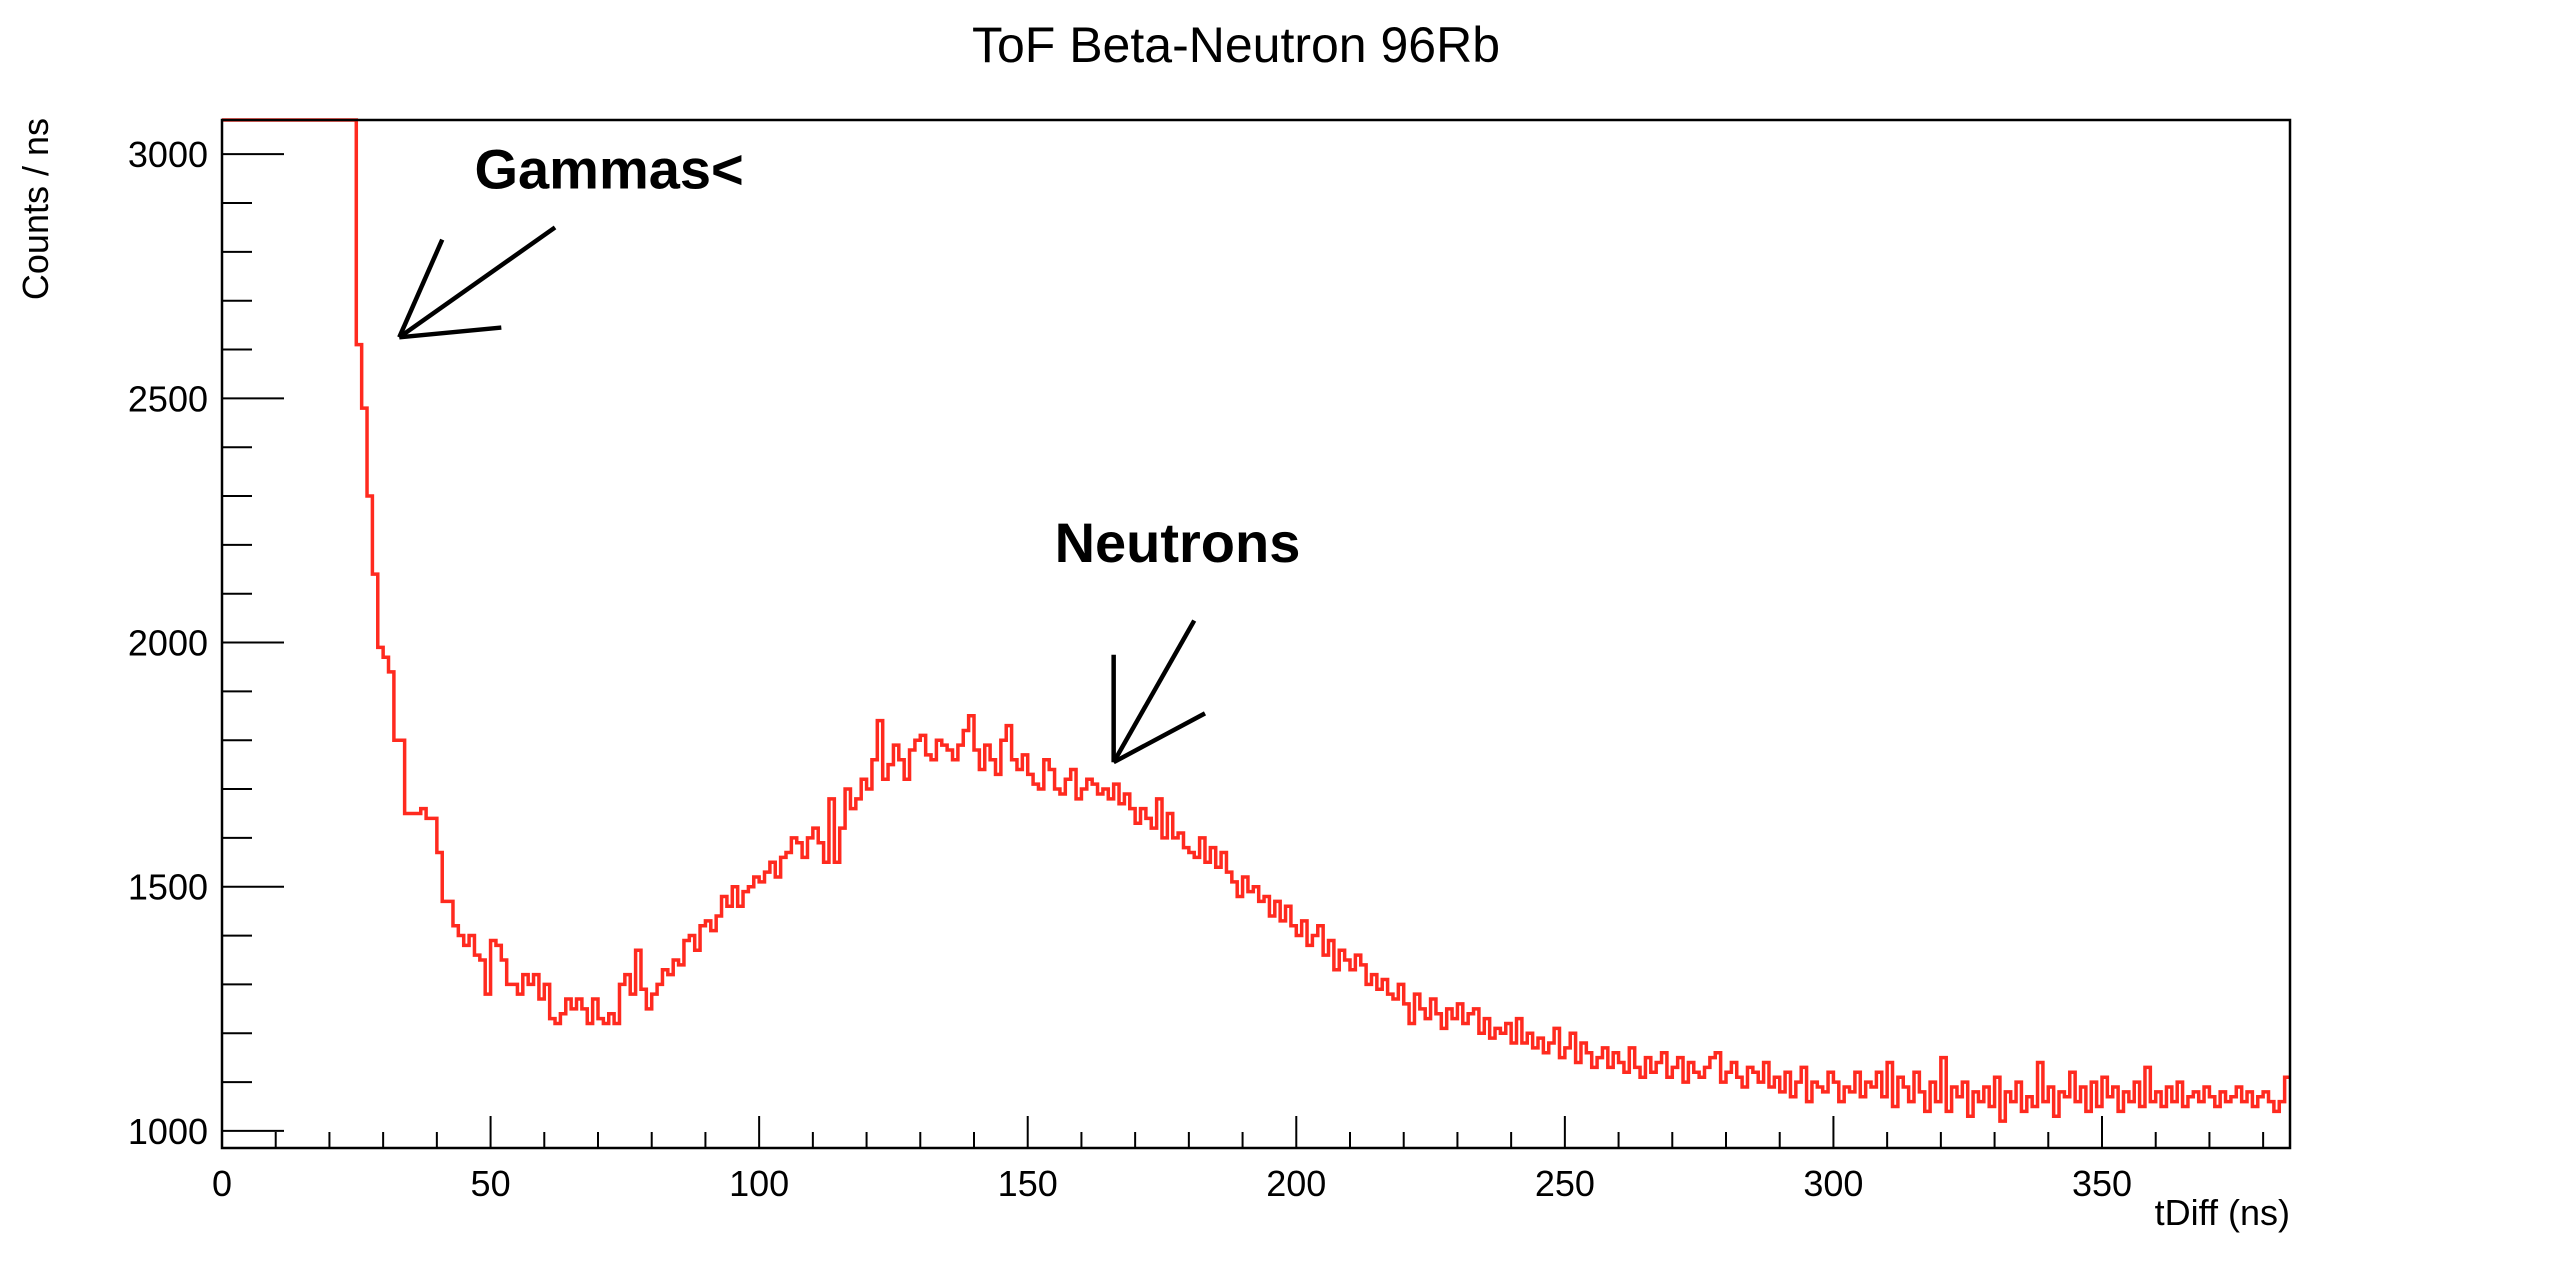  I want to click on x-tick-label: 0, so click(222, 1183).